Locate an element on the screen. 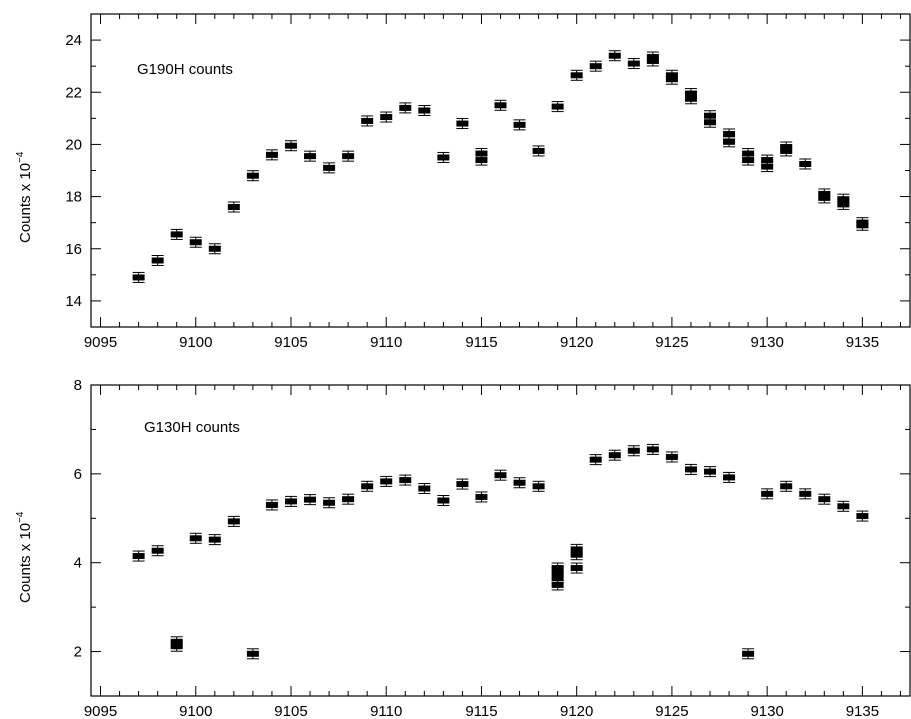 The width and height of the screenshot is (911, 719). y-axis-label-top: Counts x 10−4 is located at coordinates (24, 197).